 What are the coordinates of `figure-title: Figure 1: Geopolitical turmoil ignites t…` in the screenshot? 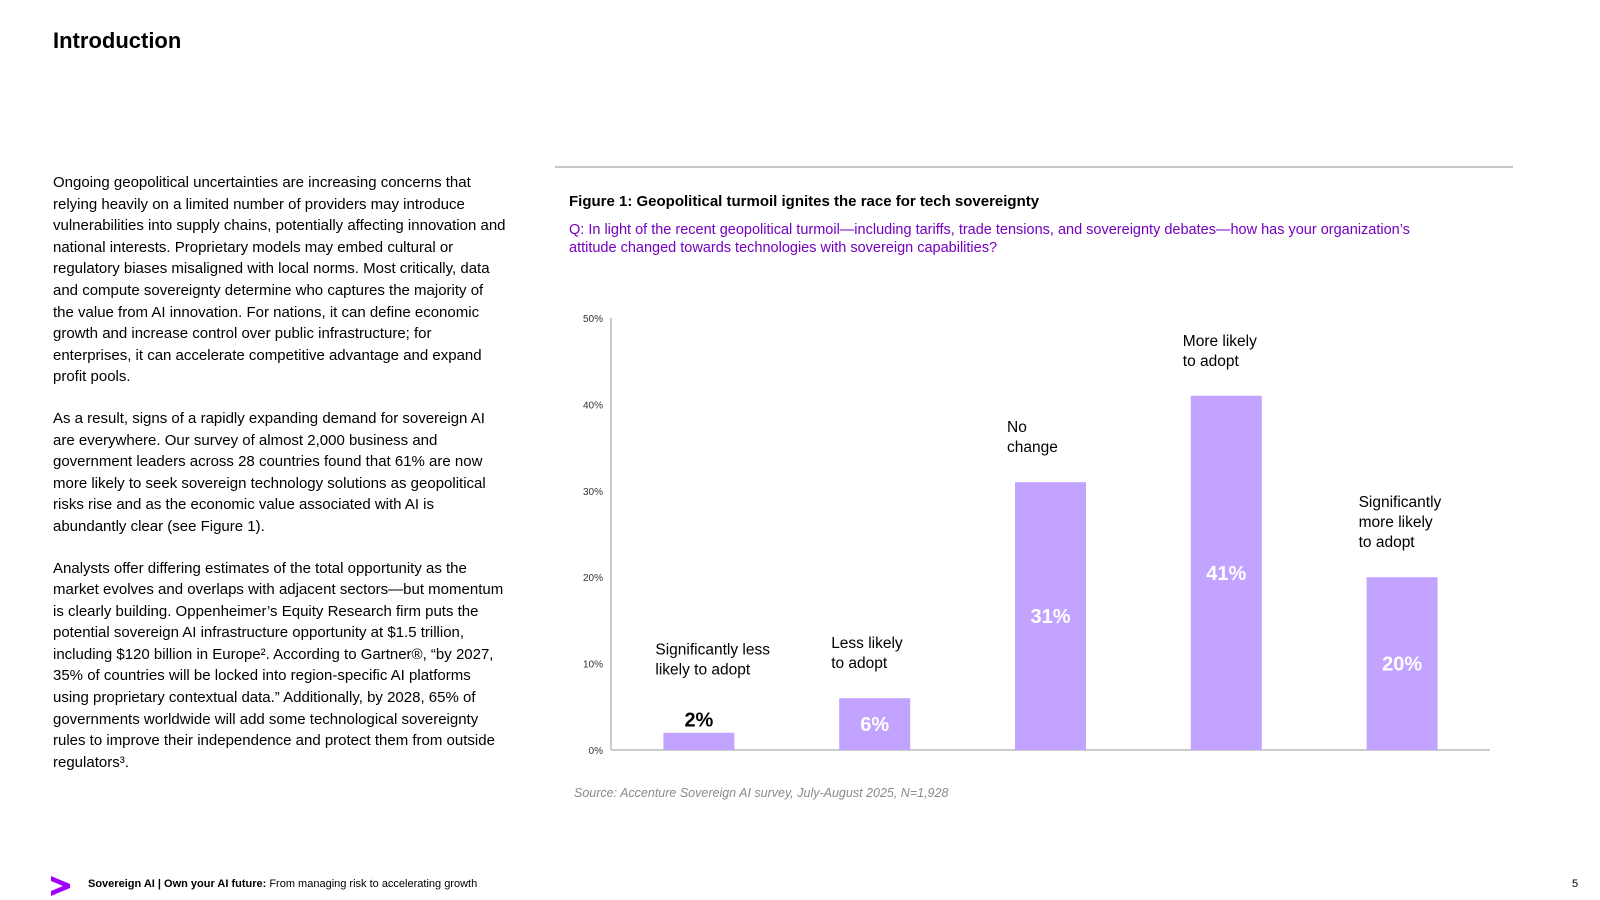 It's located at (804, 201).